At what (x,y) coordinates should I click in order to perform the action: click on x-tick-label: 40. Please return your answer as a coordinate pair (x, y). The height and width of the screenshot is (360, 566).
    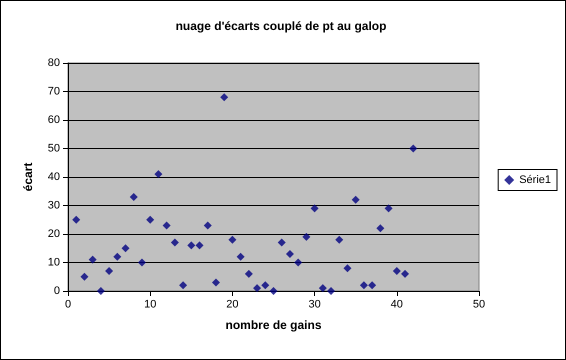
    Looking at the image, I should click on (396, 304).